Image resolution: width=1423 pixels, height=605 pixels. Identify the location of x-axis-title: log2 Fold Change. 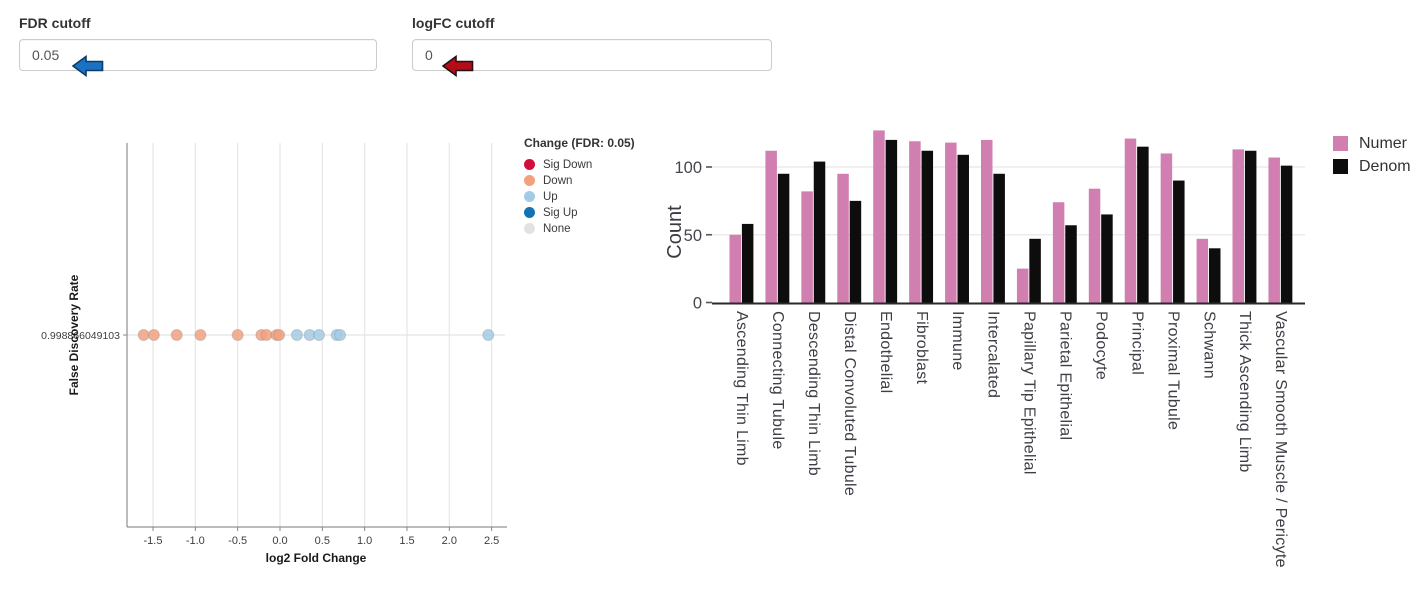
(316, 558).